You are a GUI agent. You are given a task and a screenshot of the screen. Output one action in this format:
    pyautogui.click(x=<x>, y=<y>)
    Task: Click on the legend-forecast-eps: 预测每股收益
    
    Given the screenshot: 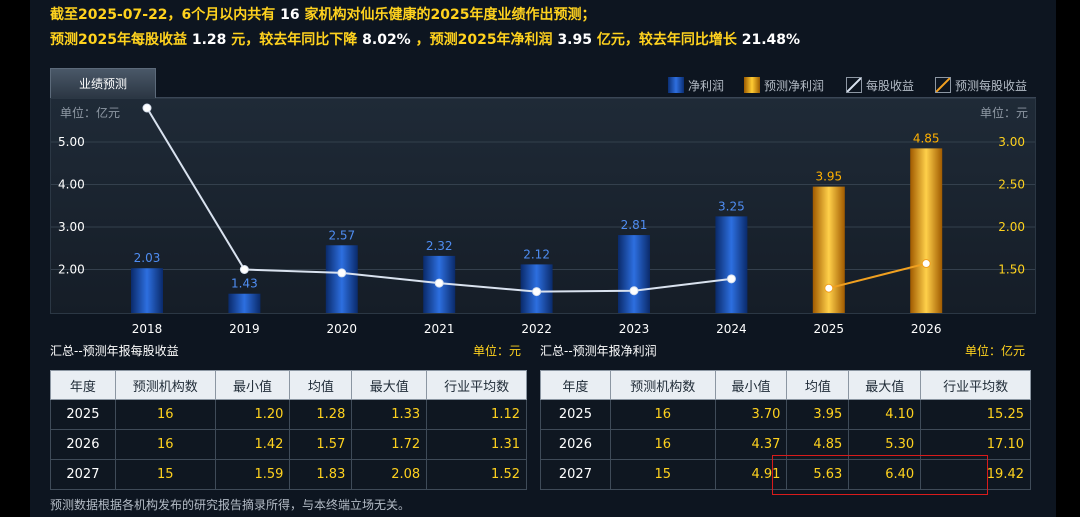 What is the action you would take?
    pyautogui.click(x=981, y=85)
    